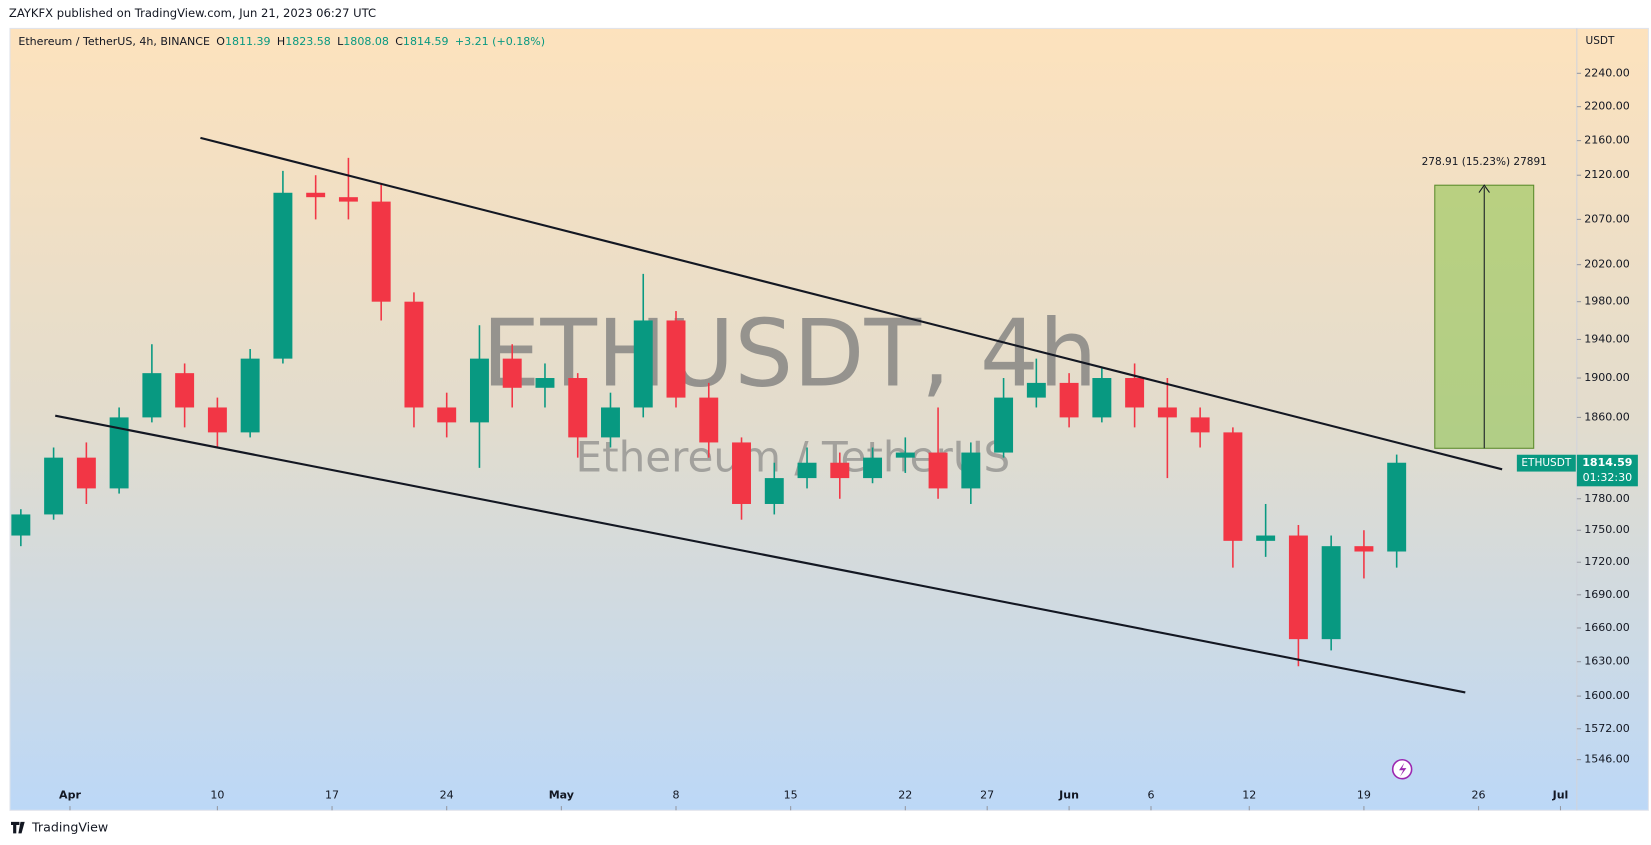 The height and width of the screenshot is (845, 1651). Describe the element at coordinates (1607, 759) in the screenshot. I see `y-tick-label: 1546.00` at that location.